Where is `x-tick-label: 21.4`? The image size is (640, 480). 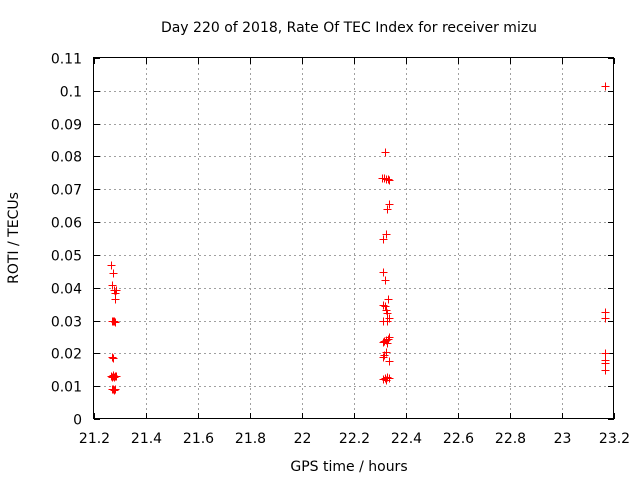
x-tick-label: 21.4 is located at coordinates (146, 439).